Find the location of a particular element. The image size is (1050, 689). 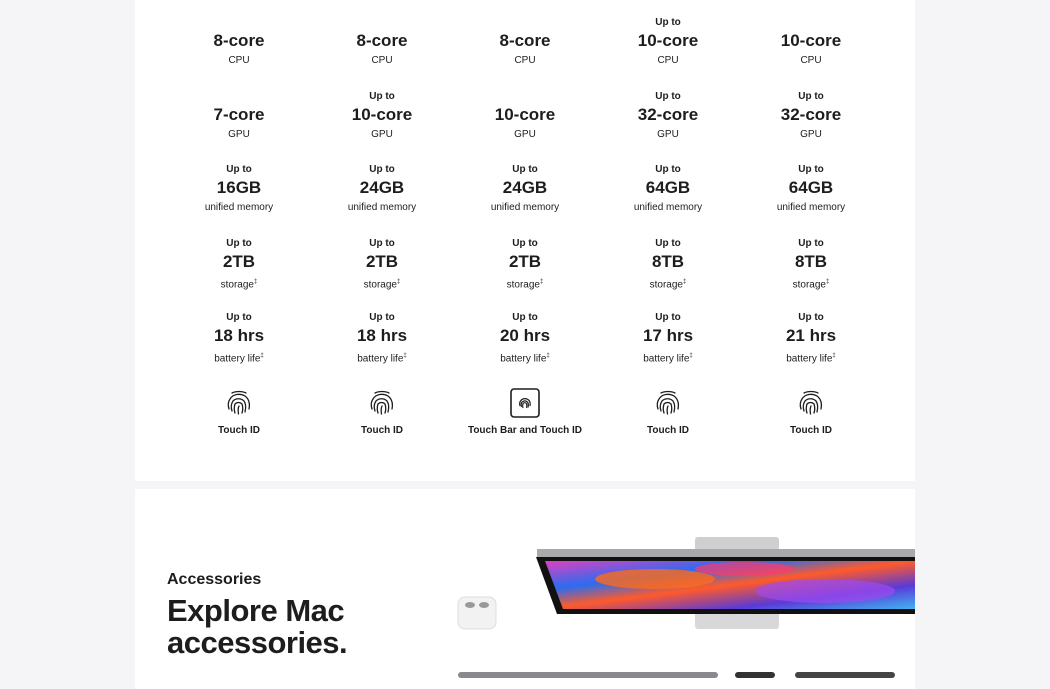

spec-value: 20 hrs is located at coordinates (525, 335).